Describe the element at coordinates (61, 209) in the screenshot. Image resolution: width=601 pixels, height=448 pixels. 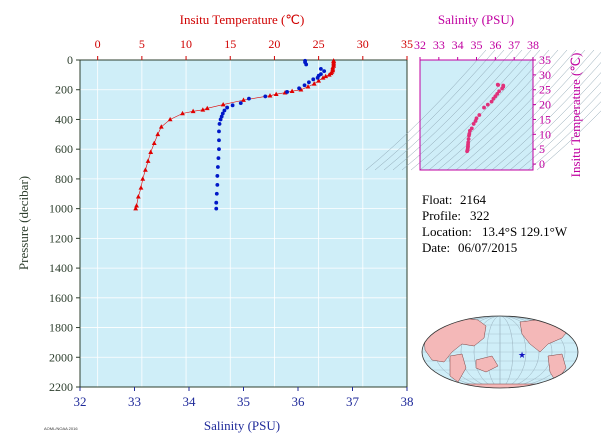
I see `tick-label-pressure: 1000` at that location.